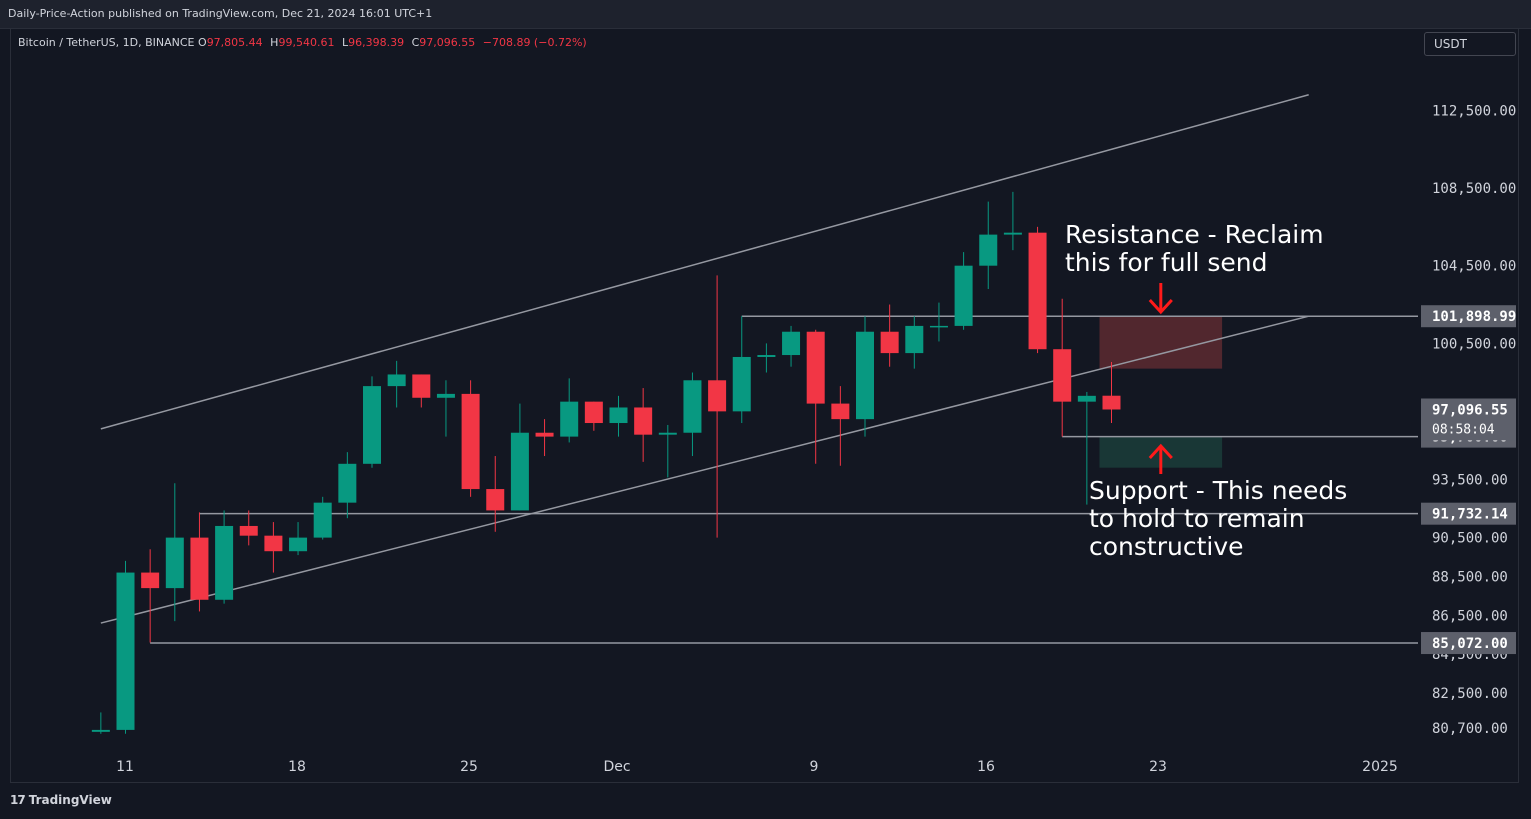  Describe the element at coordinates (274, 42) in the screenshot. I see `high-label: H` at that location.